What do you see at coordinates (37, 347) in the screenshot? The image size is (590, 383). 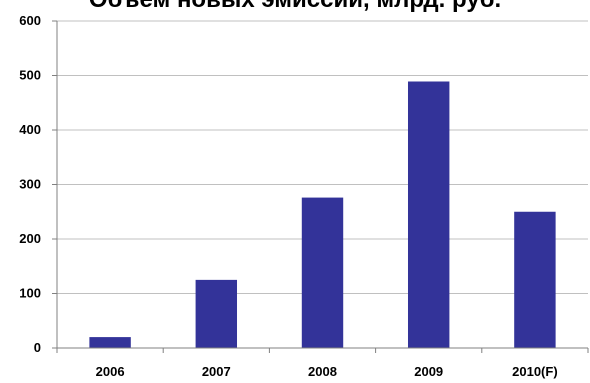 I see `y-tick-label: 0` at bounding box center [37, 347].